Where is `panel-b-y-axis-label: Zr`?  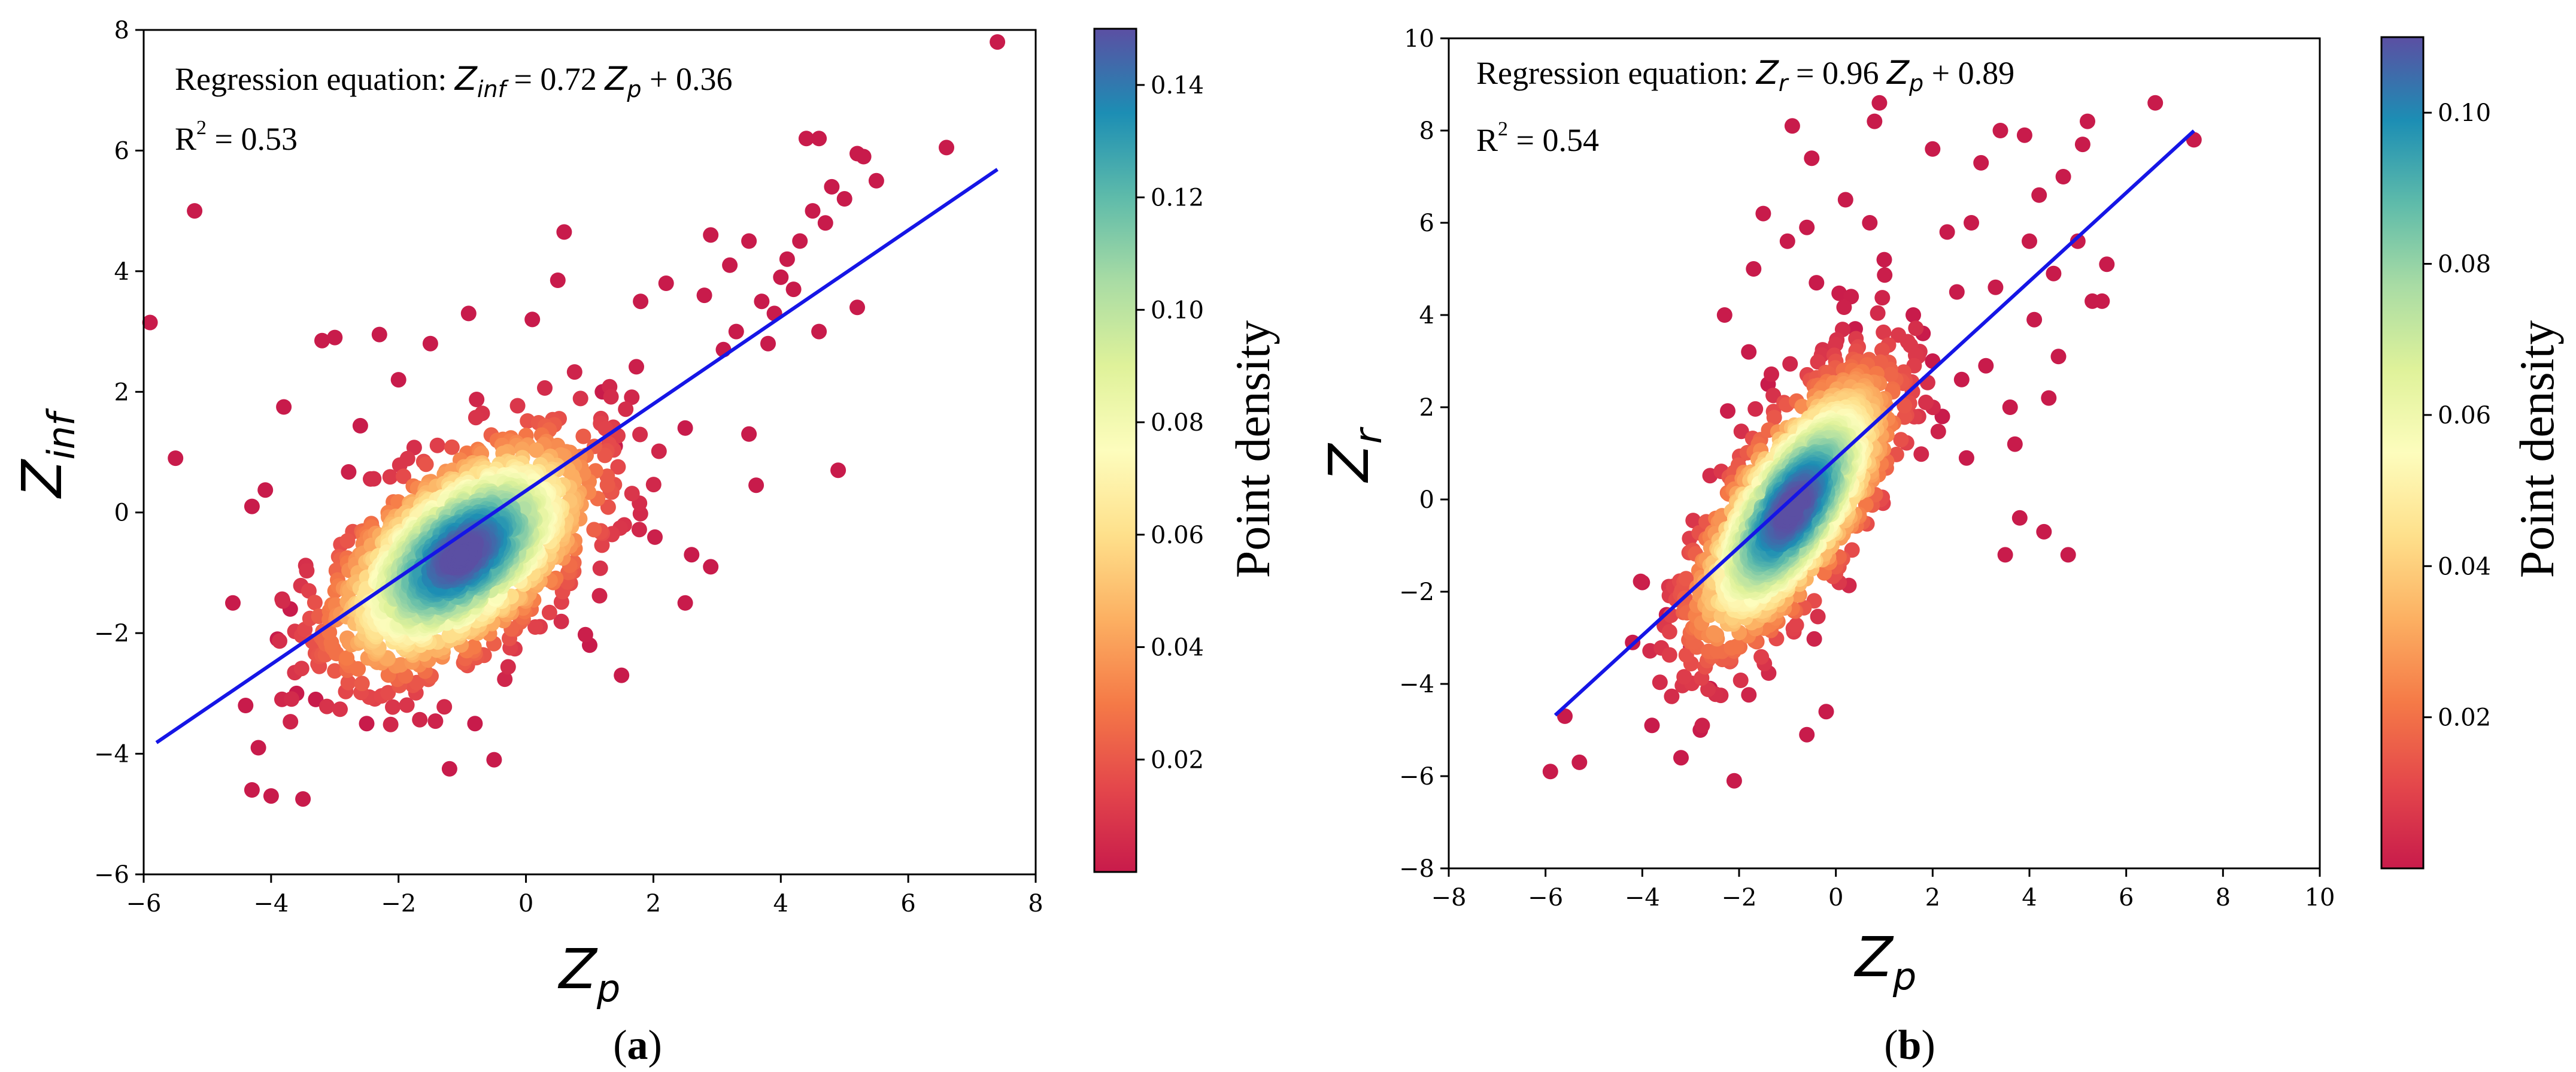 panel-b-y-axis-label: Zr is located at coordinates (1353, 454).